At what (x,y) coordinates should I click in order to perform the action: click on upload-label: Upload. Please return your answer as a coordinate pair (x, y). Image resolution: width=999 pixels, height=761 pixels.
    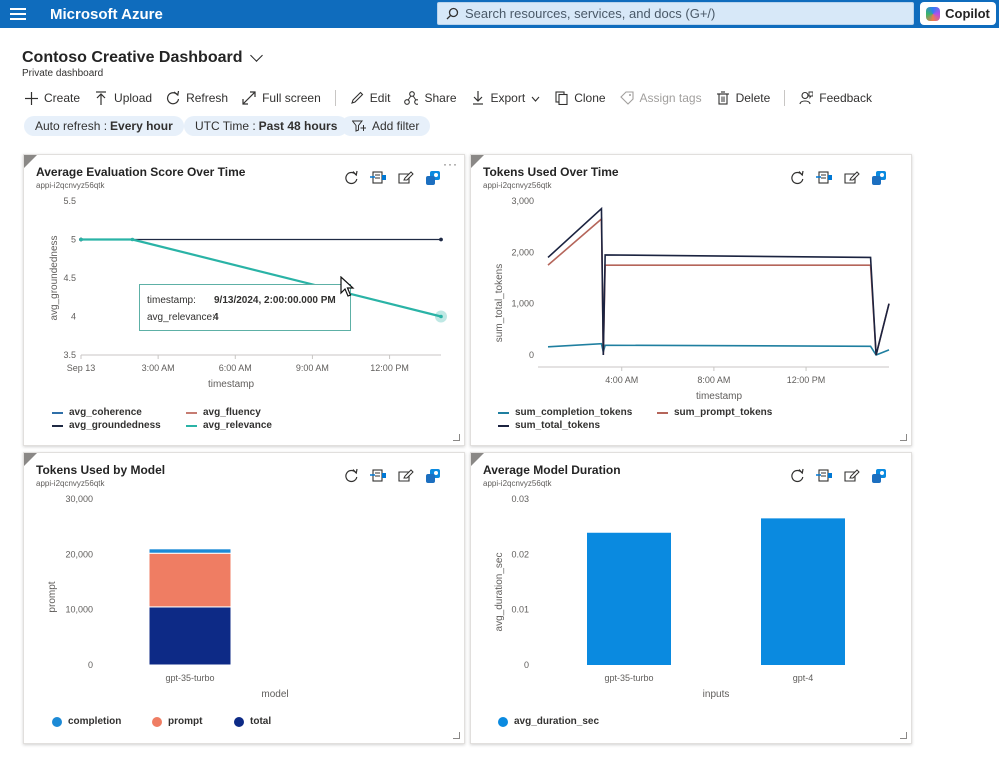
    Looking at the image, I should click on (133, 98).